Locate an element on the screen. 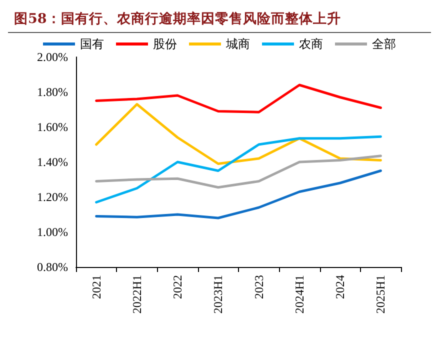 The width and height of the screenshot is (439, 341). x-tick-label: 2023H1 is located at coordinates (218, 294).